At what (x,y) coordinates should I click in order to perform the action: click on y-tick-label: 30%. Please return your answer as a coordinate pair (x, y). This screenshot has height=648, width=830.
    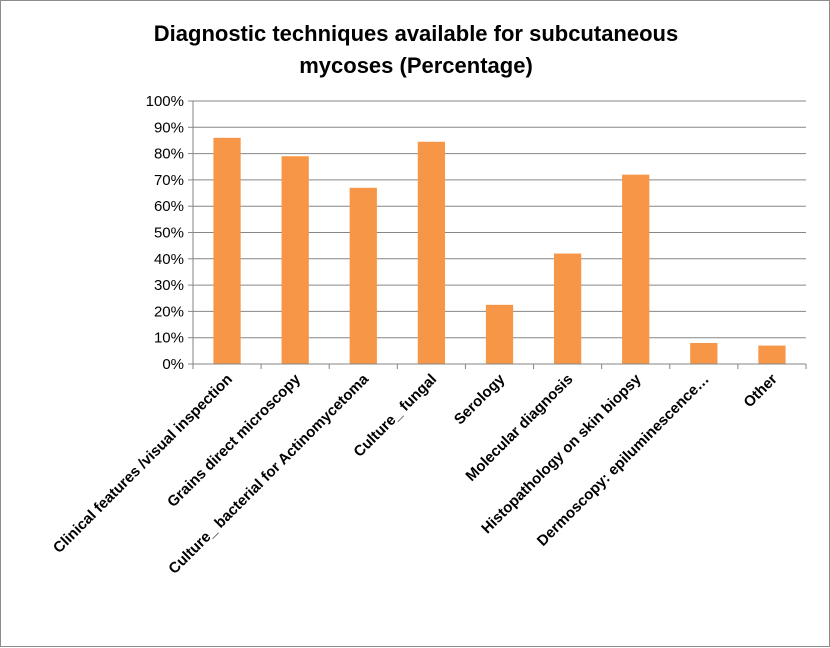
    Looking at the image, I should click on (169, 285).